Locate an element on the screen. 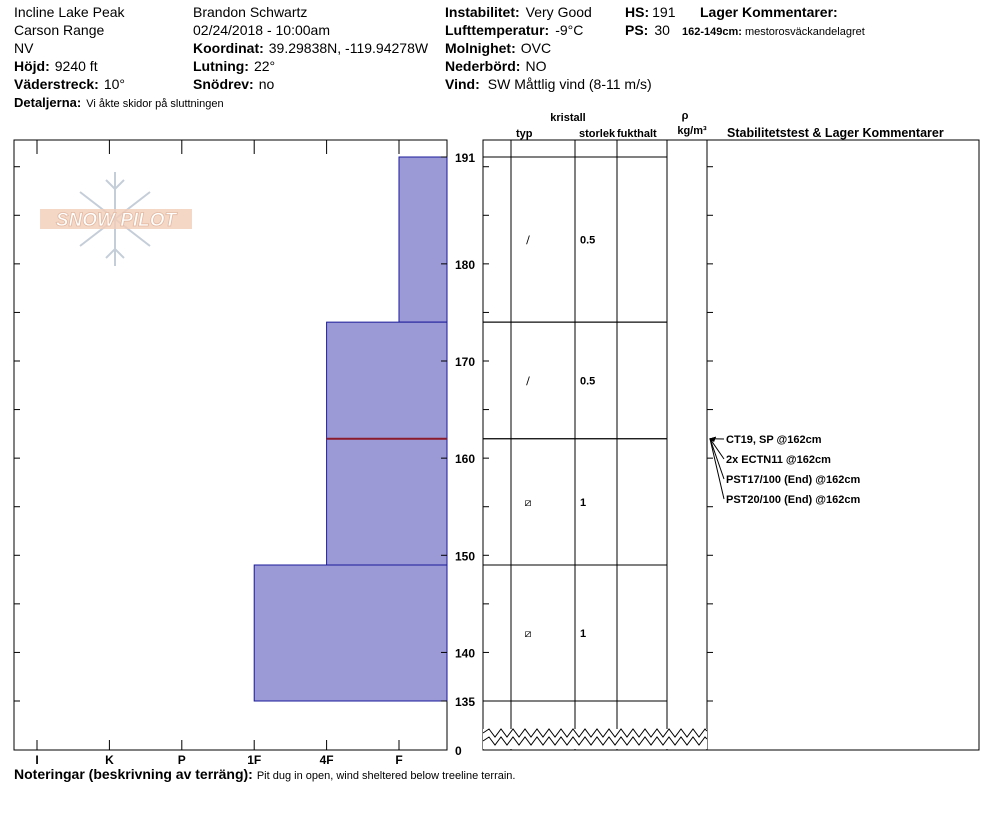 This screenshot has width=994, height=840. hardness-label: P is located at coordinates (182, 760).